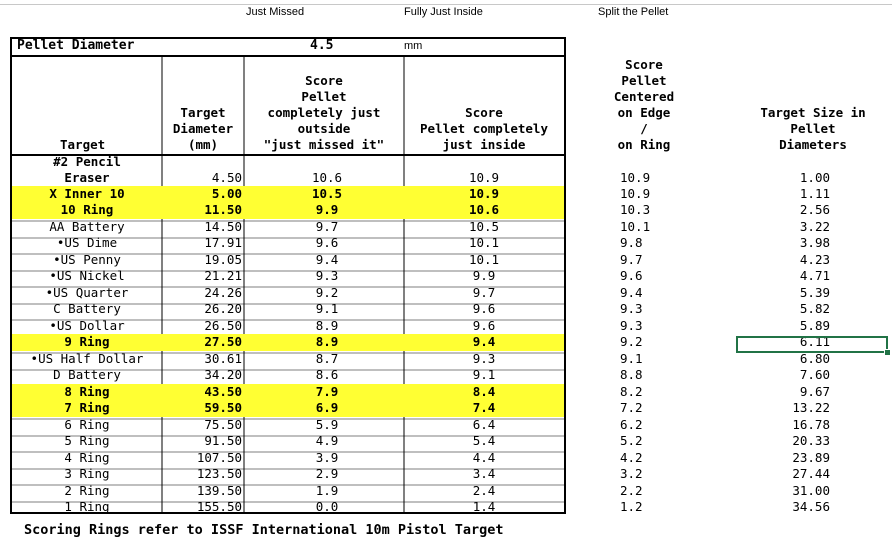 The width and height of the screenshot is (892, 545). What do you see at coordinates (322, 45) in the screenshot?
I see `pellet-diameter-value: 4.5` at bounding box center [322, 45].